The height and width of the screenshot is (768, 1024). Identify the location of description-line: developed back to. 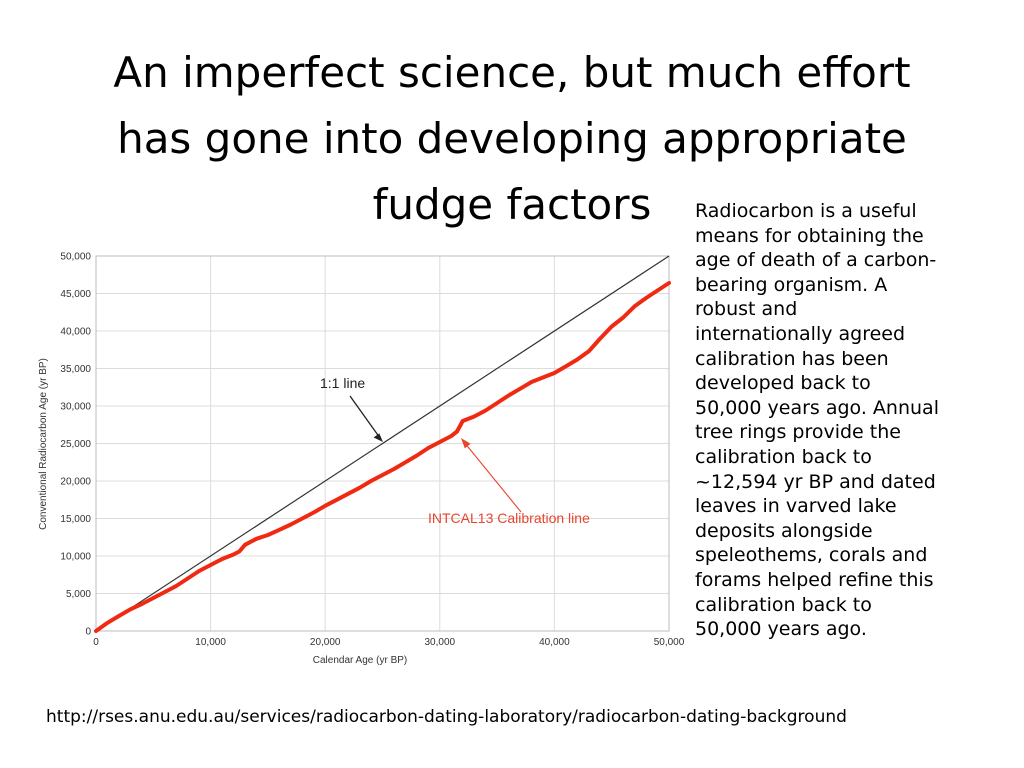
(783, 383).